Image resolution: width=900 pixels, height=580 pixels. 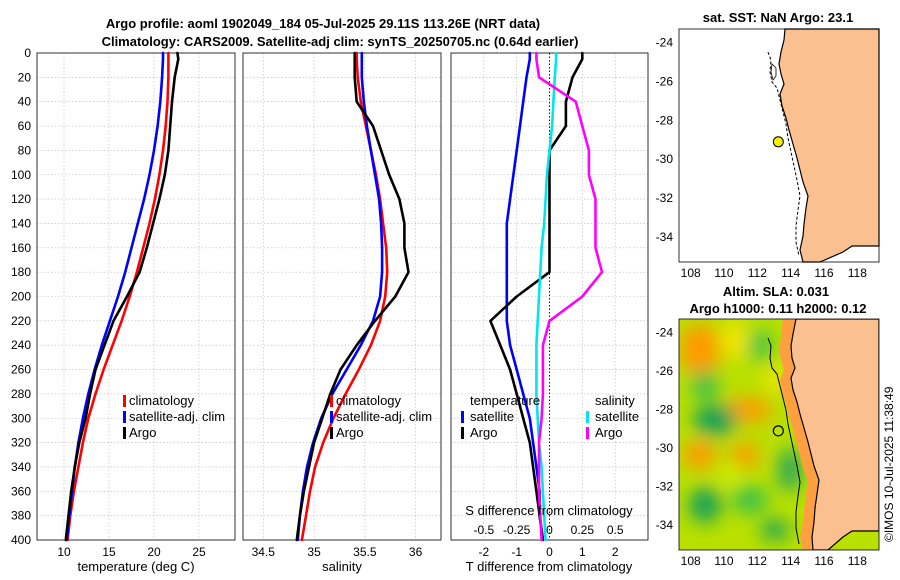 What do you see at coordinates (483, 530) in the screenshot?
I see `s-diff-tick-label: -0.5` at bounding box center [483, 530].